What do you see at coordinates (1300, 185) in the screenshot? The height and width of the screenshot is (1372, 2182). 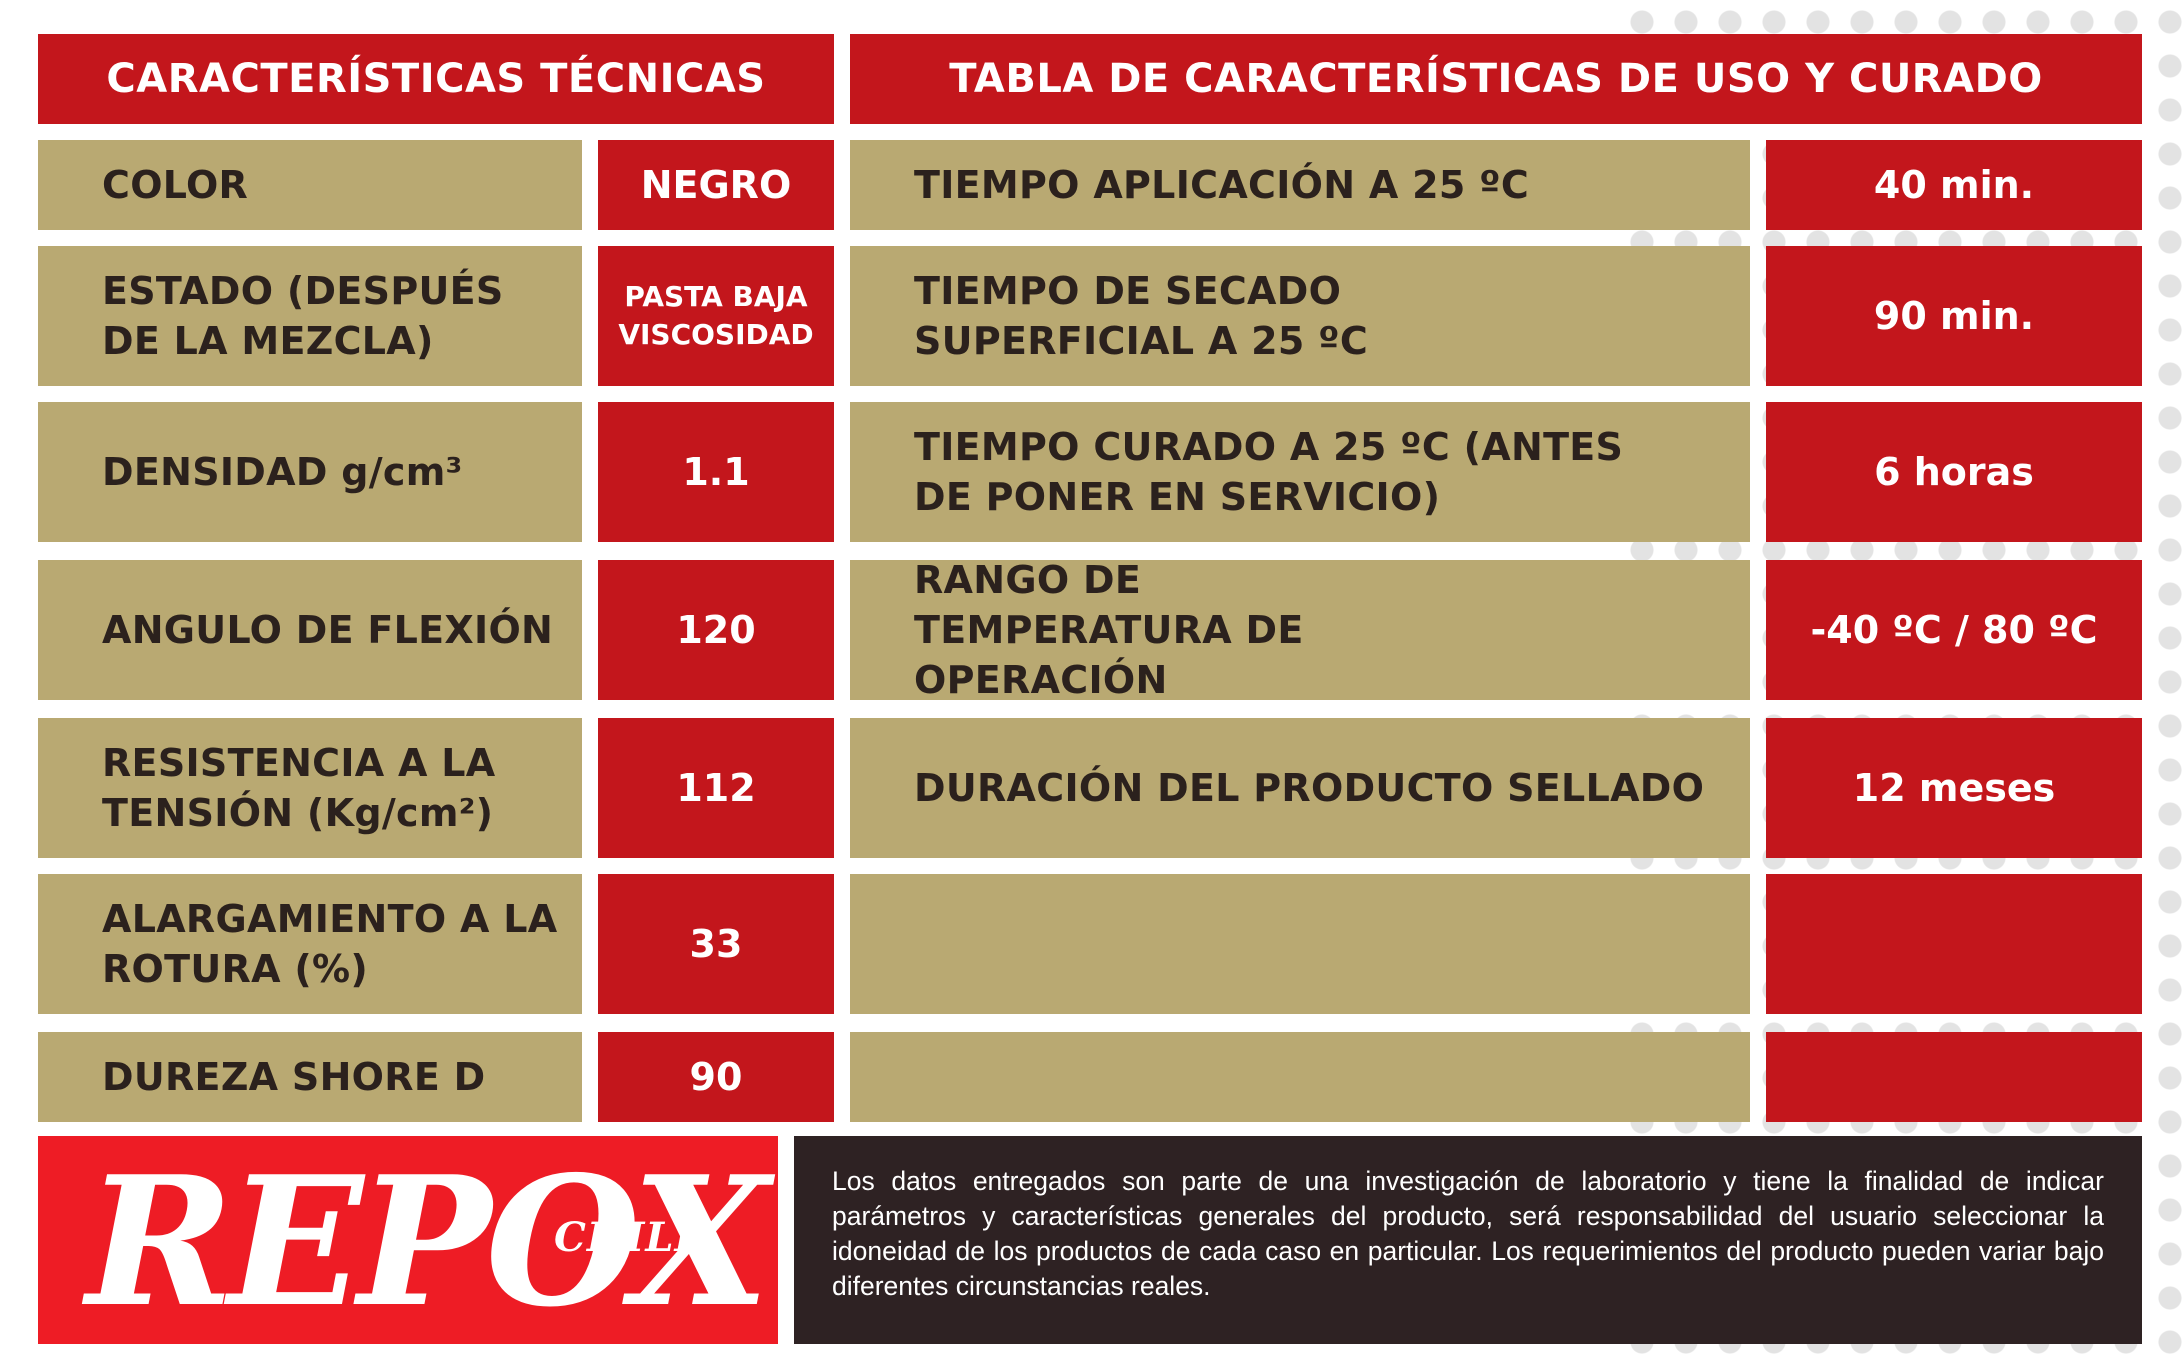 I see `use-label-application-time: TIEMPO APLICACIÓN A 25 ºC` at bounding box center [1300, 185].